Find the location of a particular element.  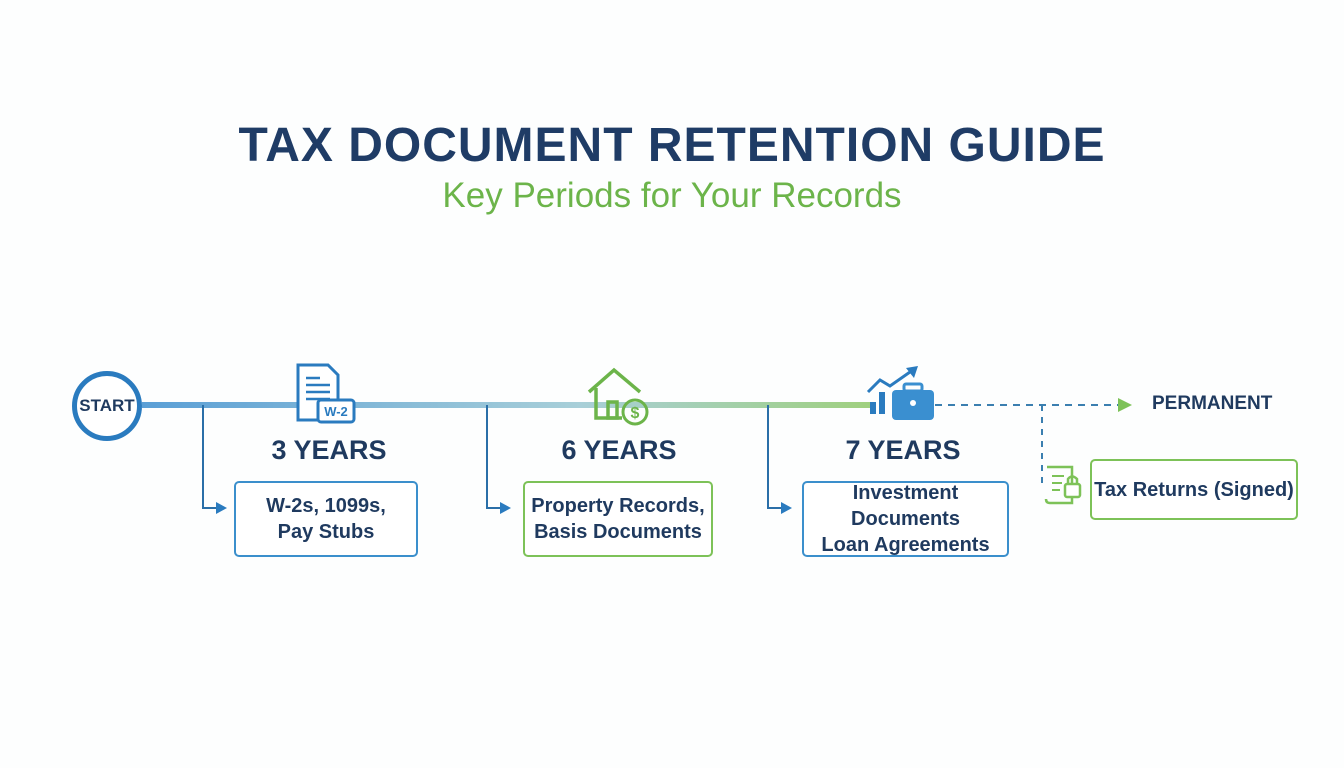

documents-box-3-years: W-2s, 1099s, Pay Stubs is located at coordinates (326, 519).